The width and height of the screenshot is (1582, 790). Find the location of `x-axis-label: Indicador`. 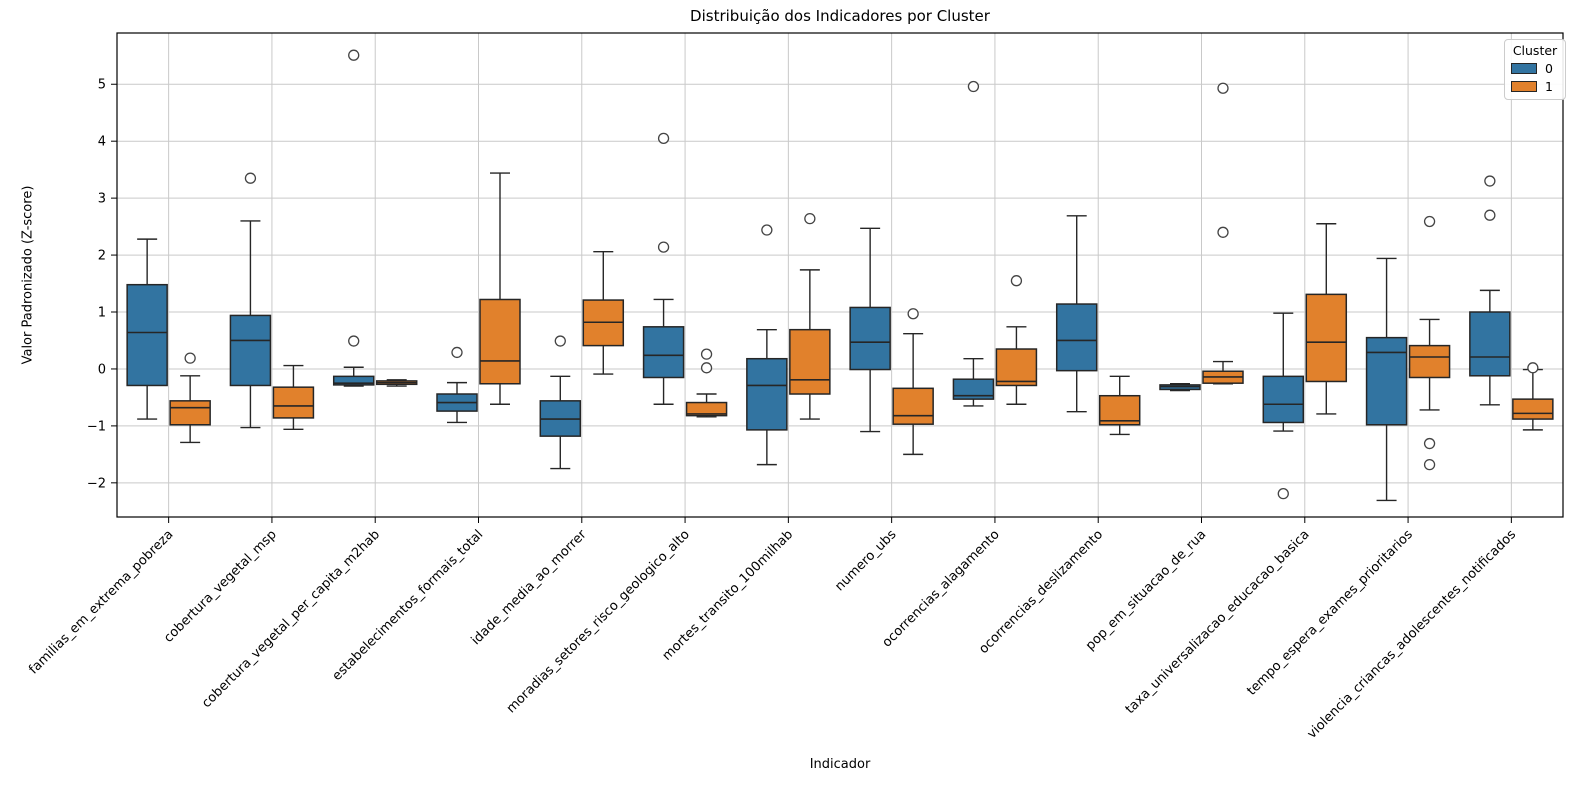

x-axis-label: Indicador is located at coordinates (840, 764).